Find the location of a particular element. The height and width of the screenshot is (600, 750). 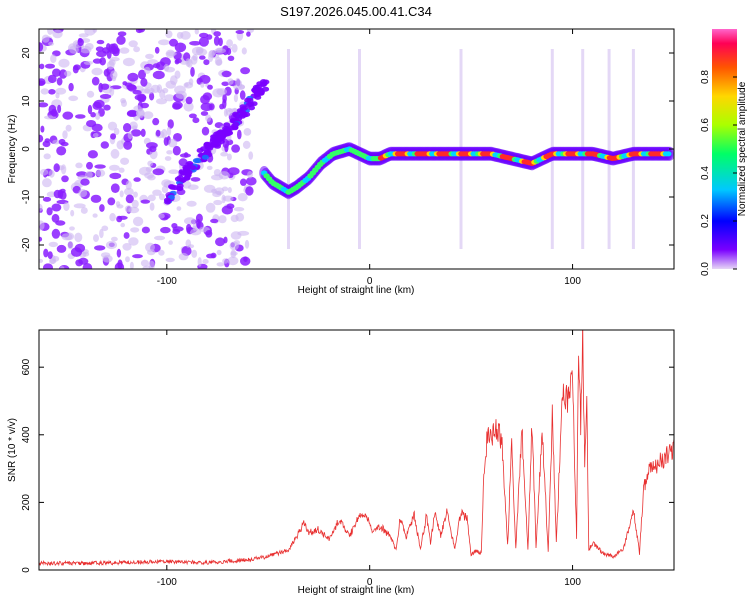

snr-xtick-label: 0 is located at coordinates (370, 582).